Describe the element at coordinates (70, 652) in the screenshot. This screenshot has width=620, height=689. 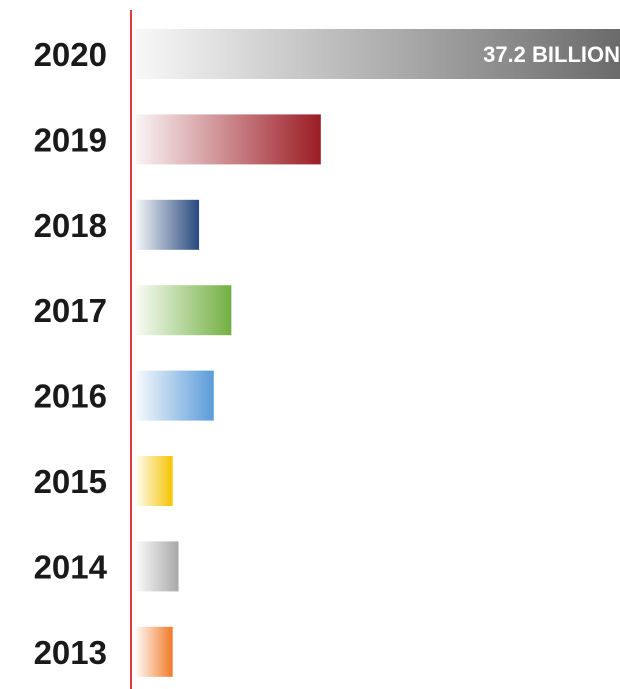
I see `year-label-2013: 2013` at that location.